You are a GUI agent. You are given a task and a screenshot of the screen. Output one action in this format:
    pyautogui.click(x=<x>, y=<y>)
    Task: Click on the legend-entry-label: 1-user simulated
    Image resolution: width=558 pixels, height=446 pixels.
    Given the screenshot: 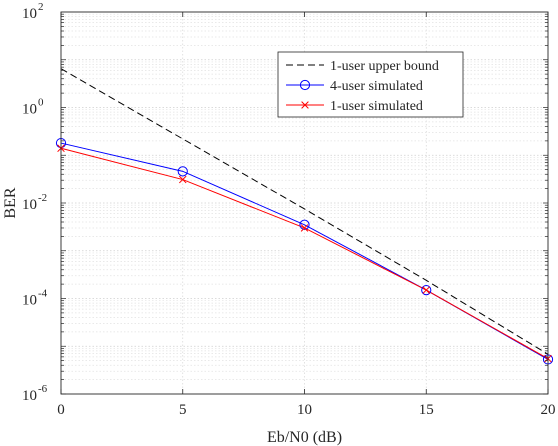 What is the action you would take?
    pyautogui.click(x=376, y=106)
    